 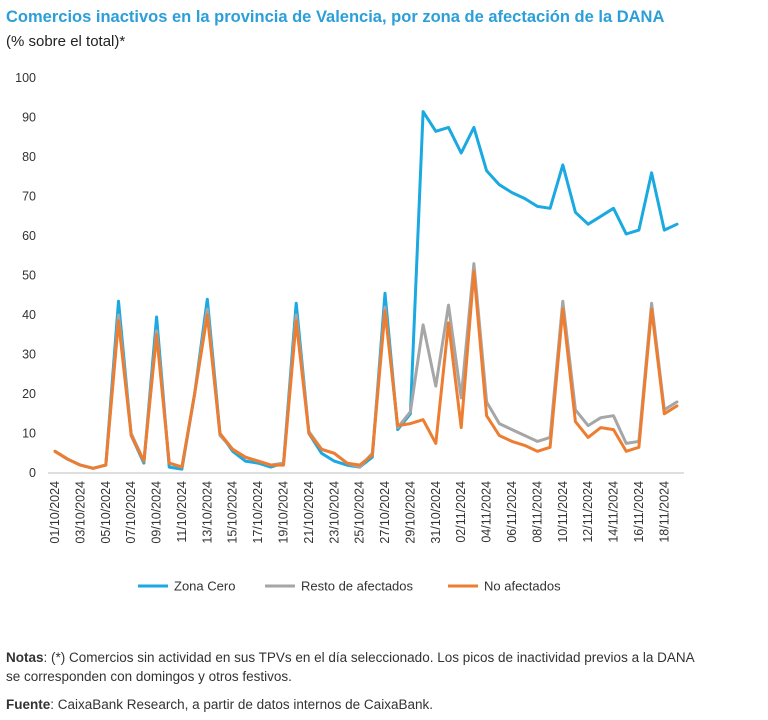 I want to click on x-tick-label: 15/10/2024, so click(x=233, y=512).